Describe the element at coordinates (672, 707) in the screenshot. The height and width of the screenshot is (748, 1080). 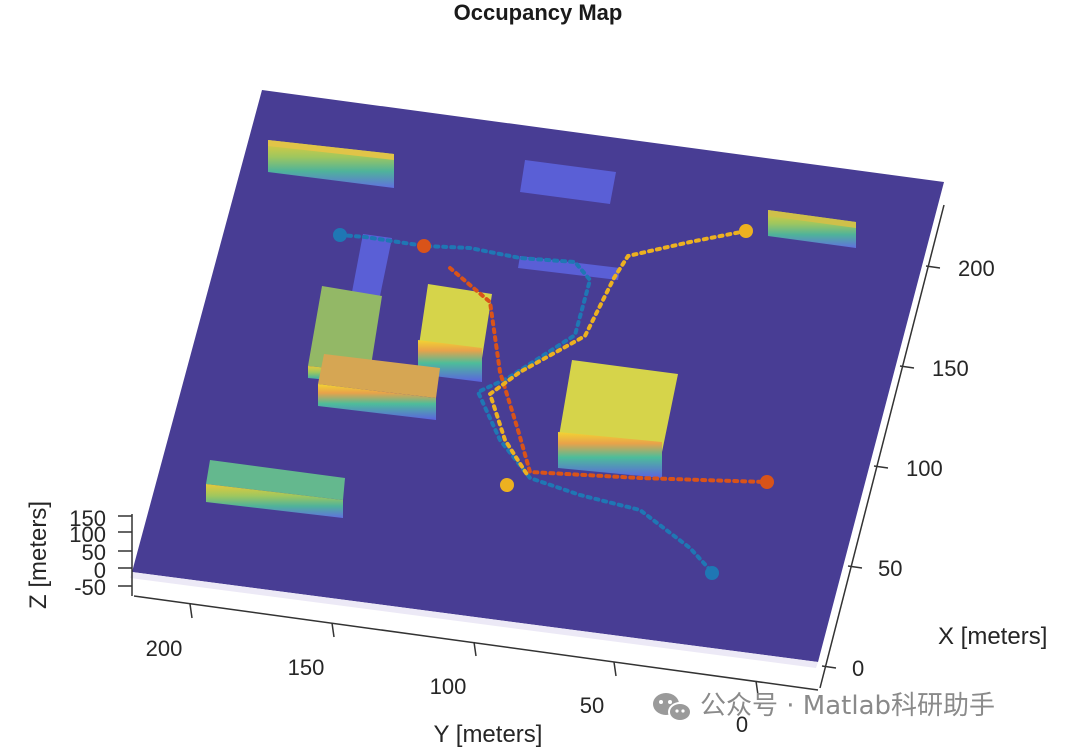
I see `wechat-icon` at that location.